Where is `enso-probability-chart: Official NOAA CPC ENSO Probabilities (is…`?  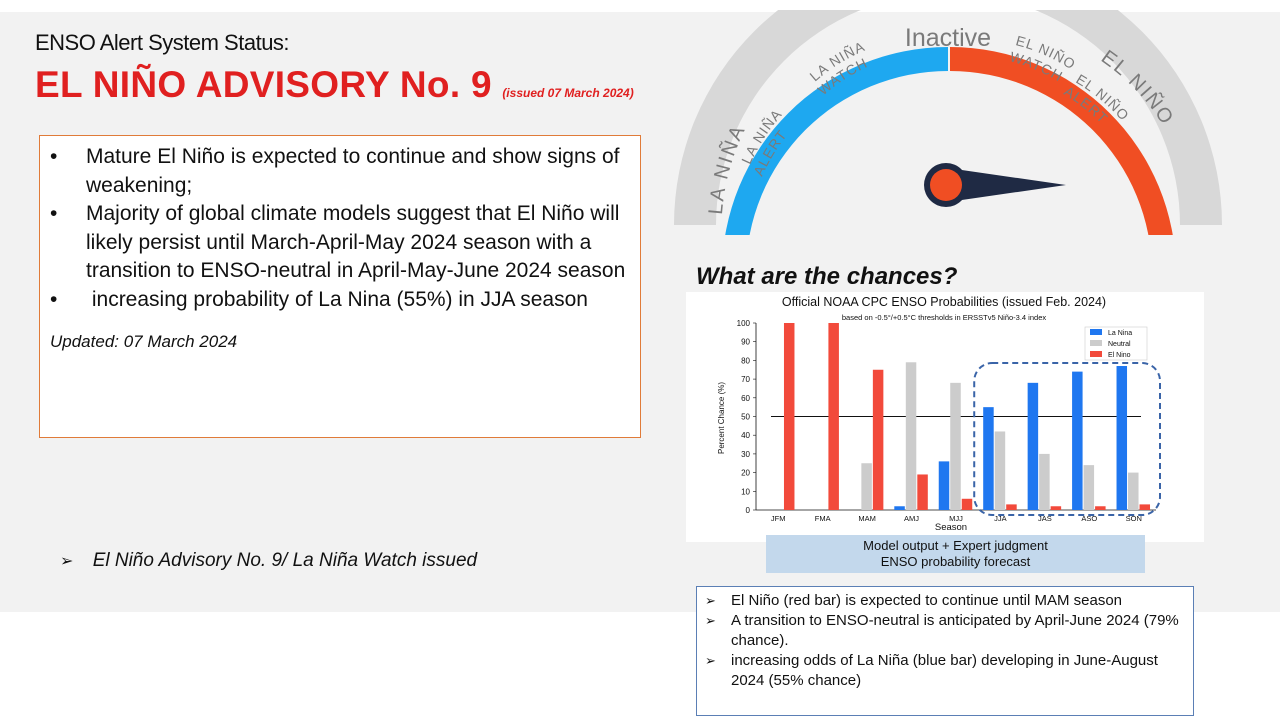
enso-probability-chart: Official NOAA CPC ENSO Probabilities (is… is located at coordinates (939, 414).